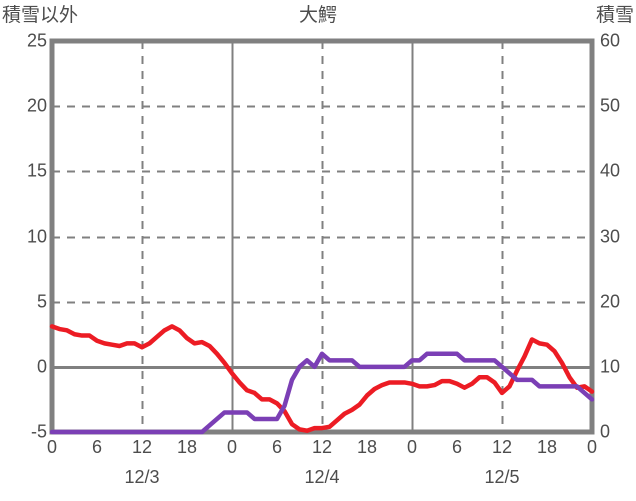 The height and width of the screenshot is (501, 636). I want to click on y-axis-left-tick-label: 10, so click(36, 236).